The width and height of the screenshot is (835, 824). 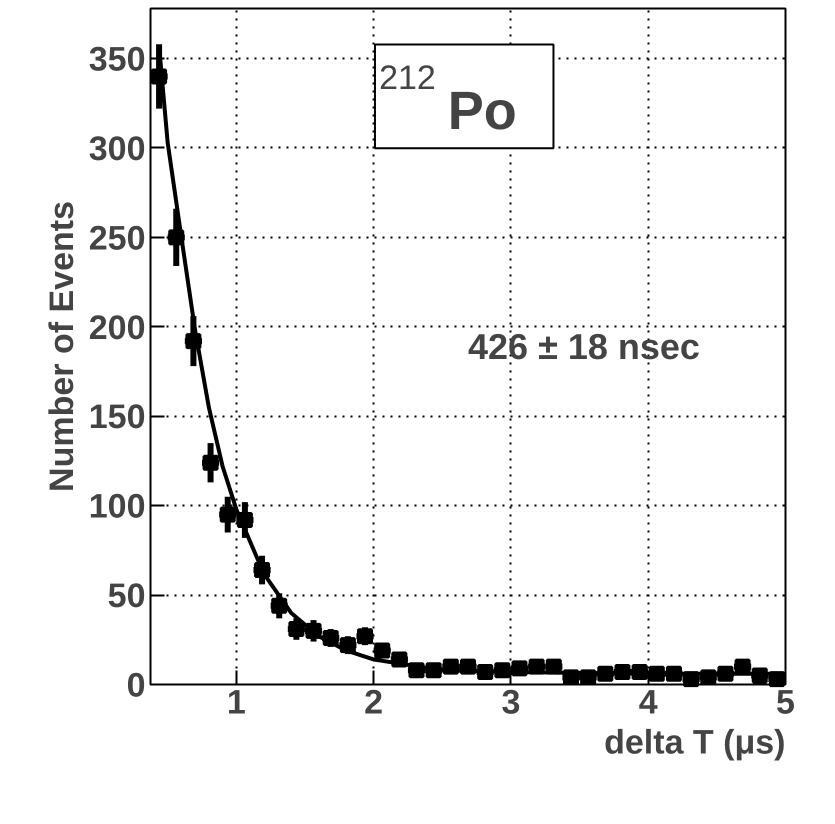 I want to click on x-axis-title: delta T (μs), so click(x=695, y=743).